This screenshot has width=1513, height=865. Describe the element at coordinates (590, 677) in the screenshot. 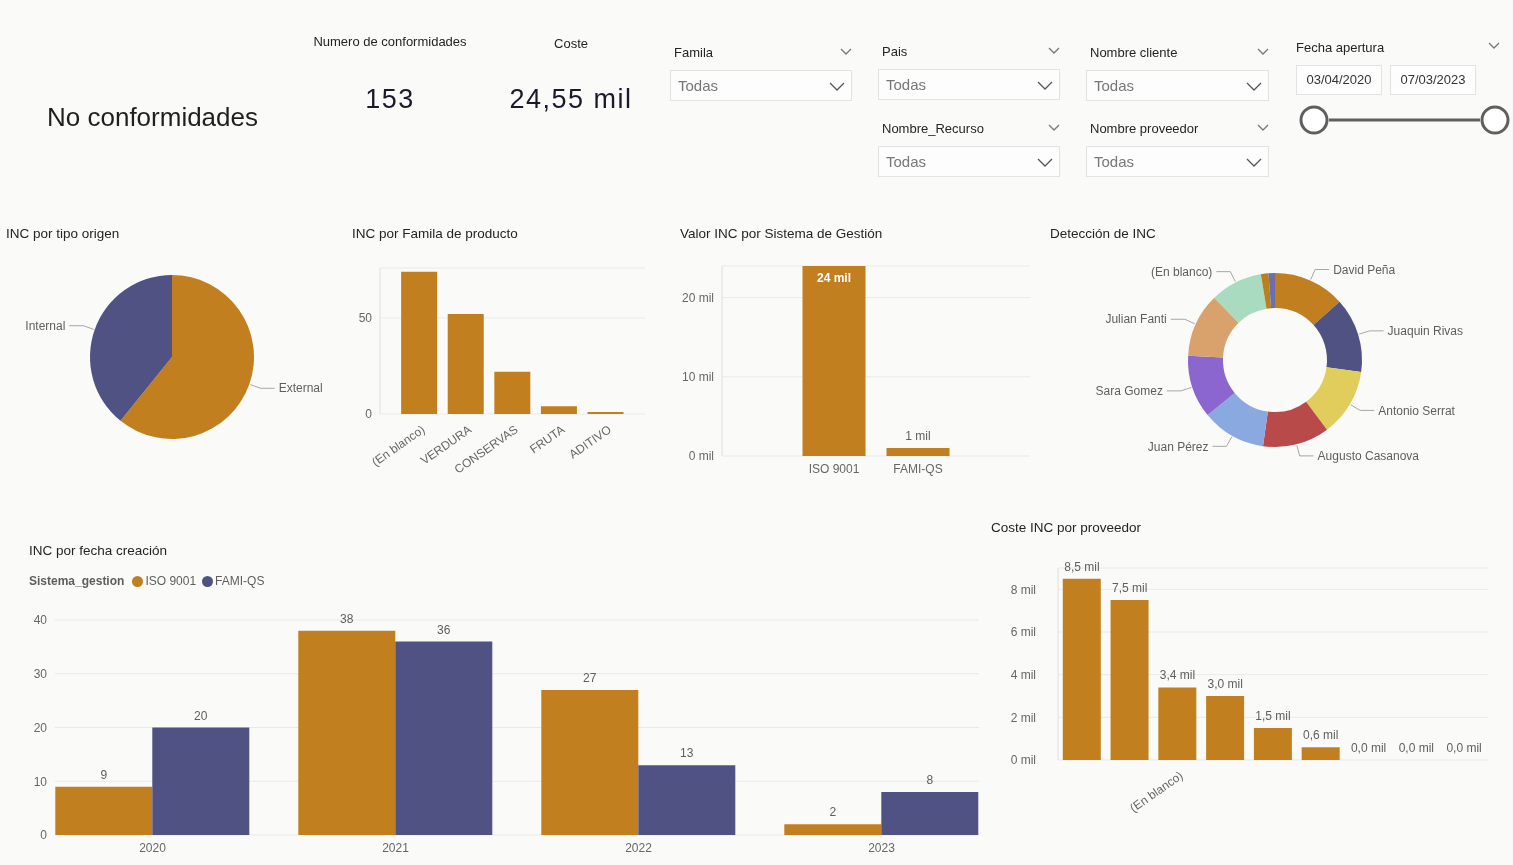

I see `data-label: 27` at that location.